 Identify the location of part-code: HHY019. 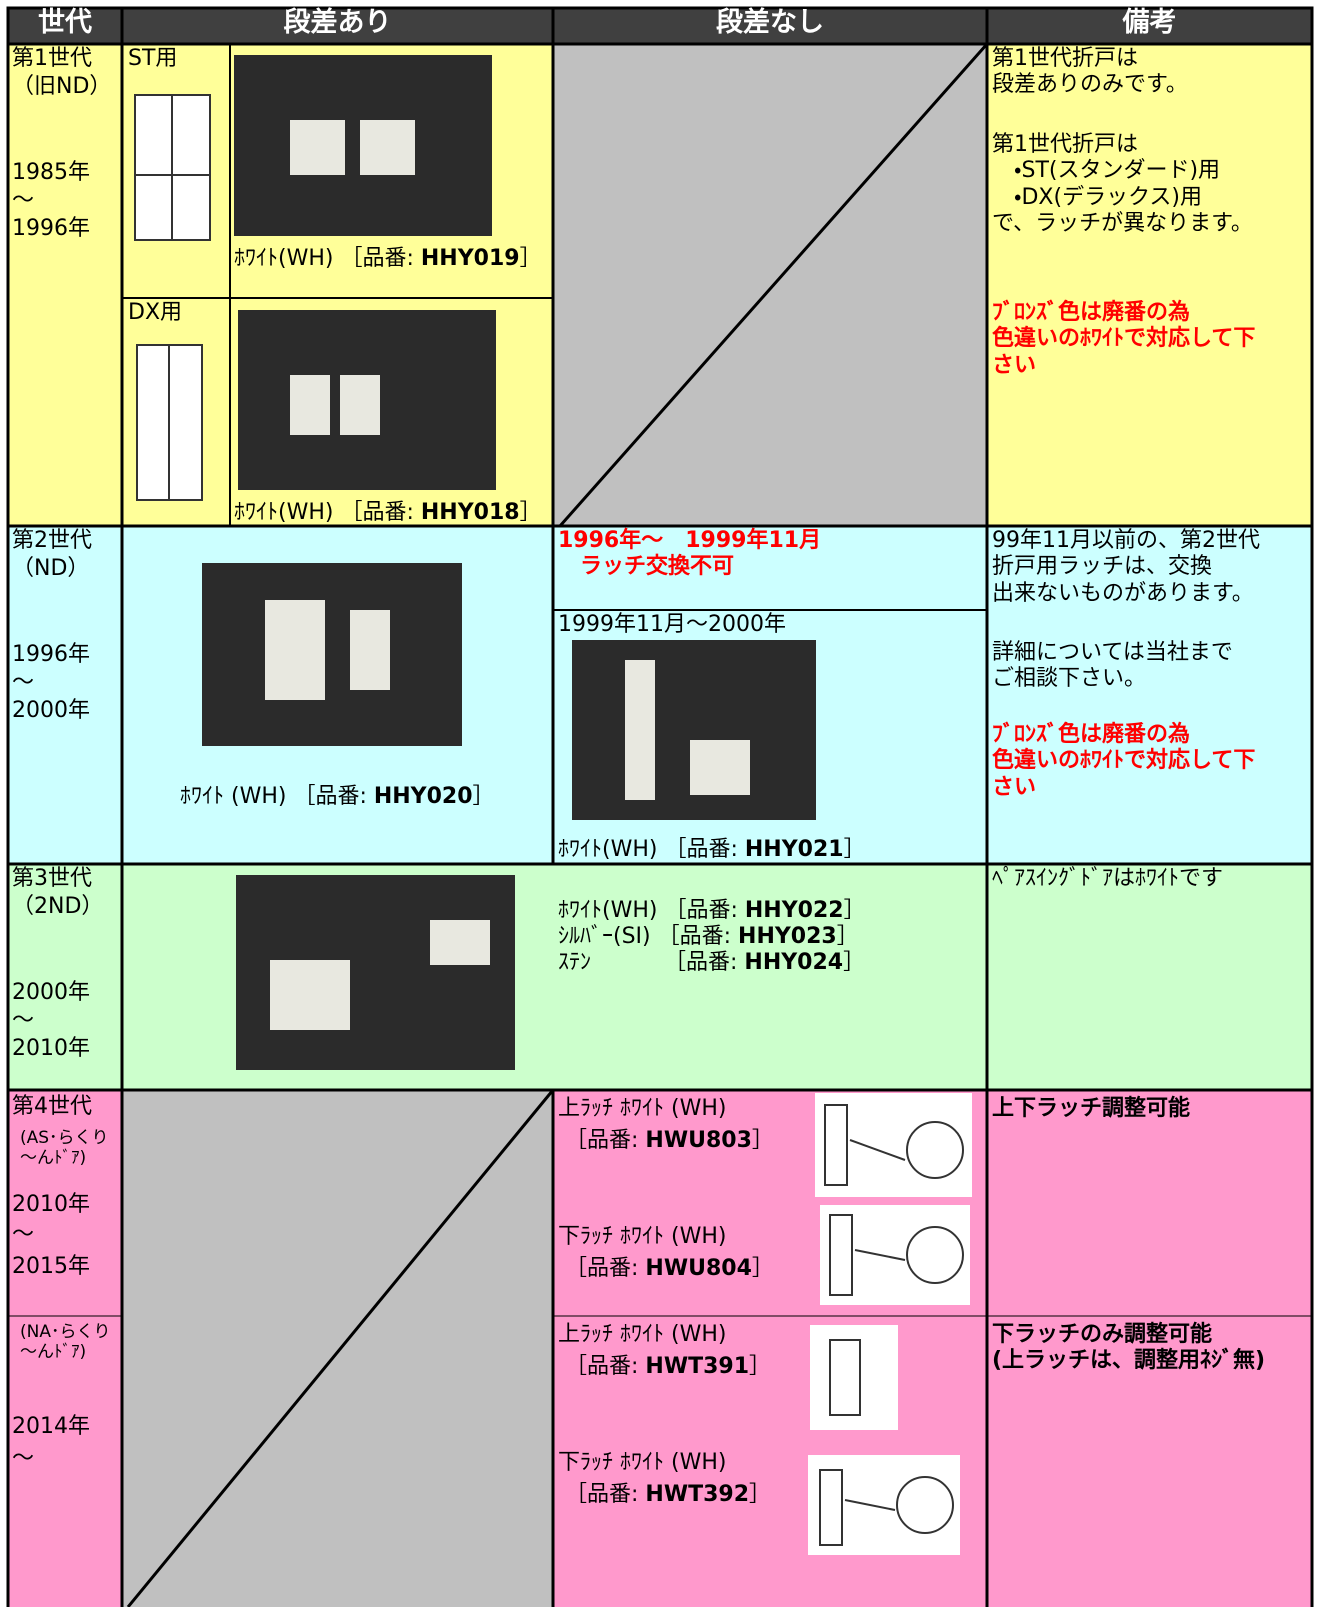
(470, 258).